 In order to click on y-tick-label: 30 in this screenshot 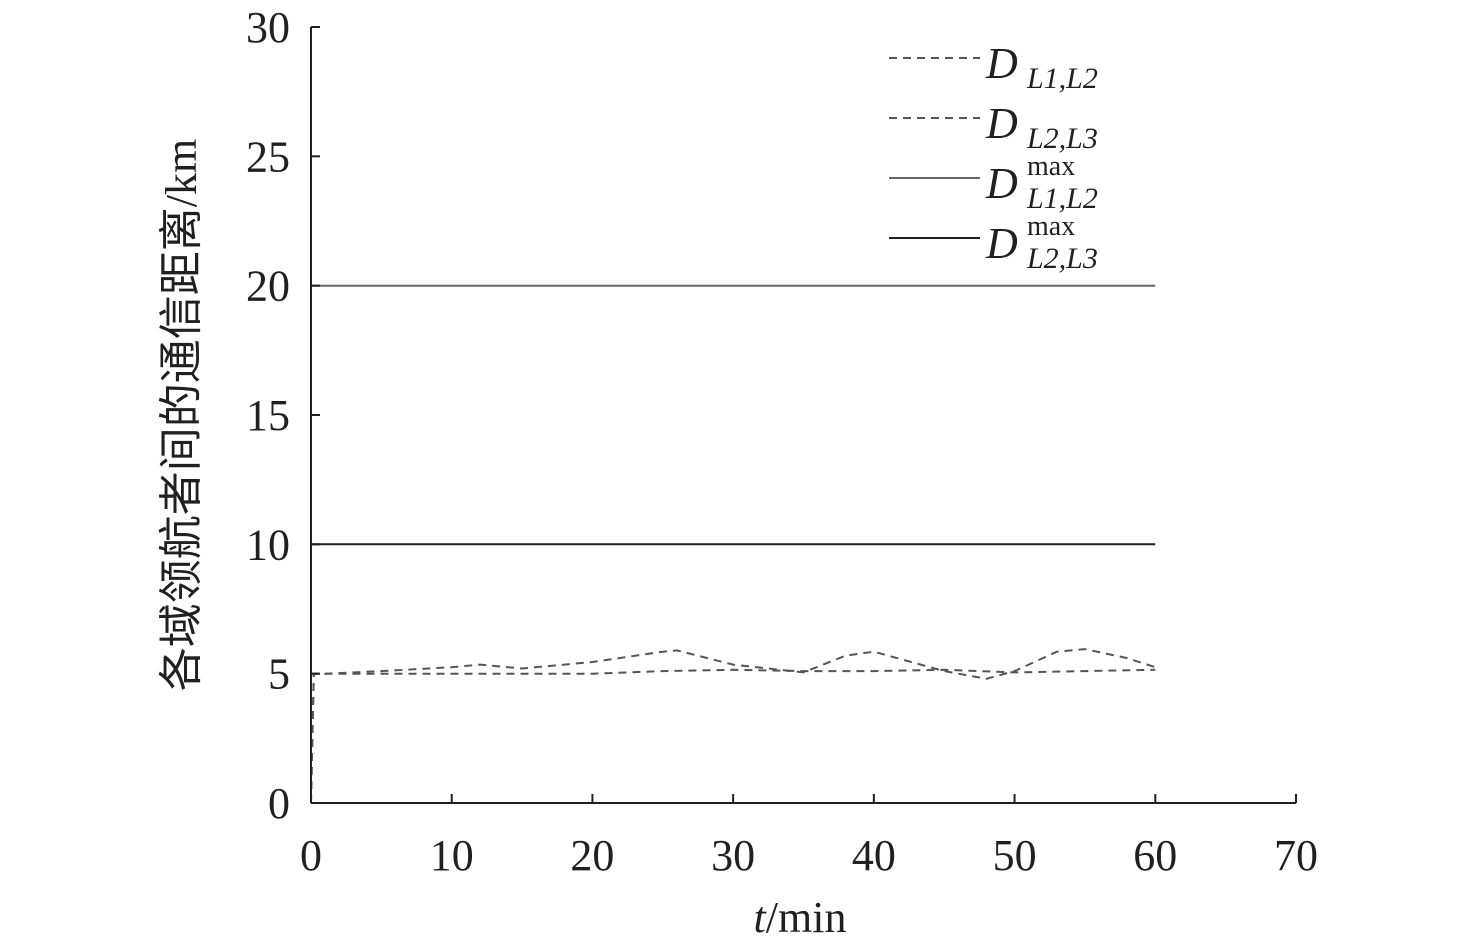, I will do `click(268, 27)`.